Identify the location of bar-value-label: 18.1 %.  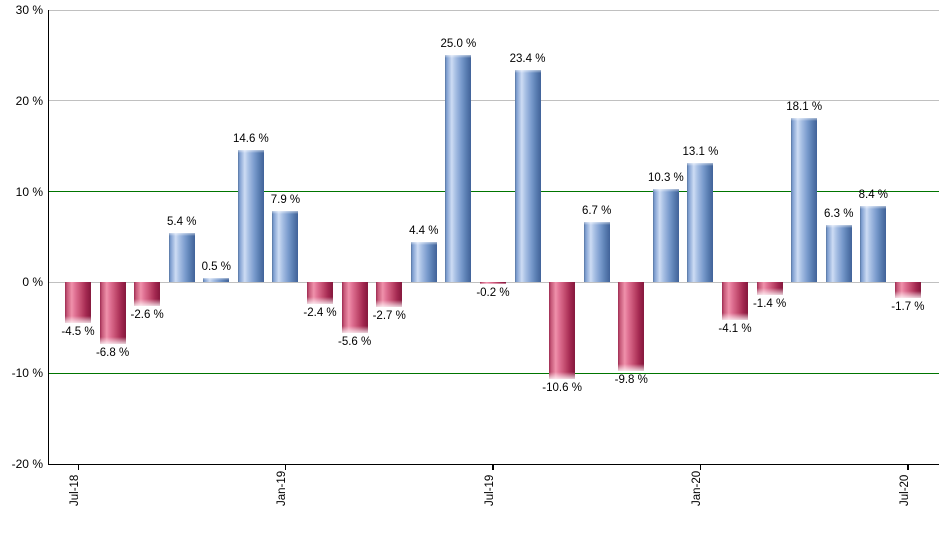
(804, 107).